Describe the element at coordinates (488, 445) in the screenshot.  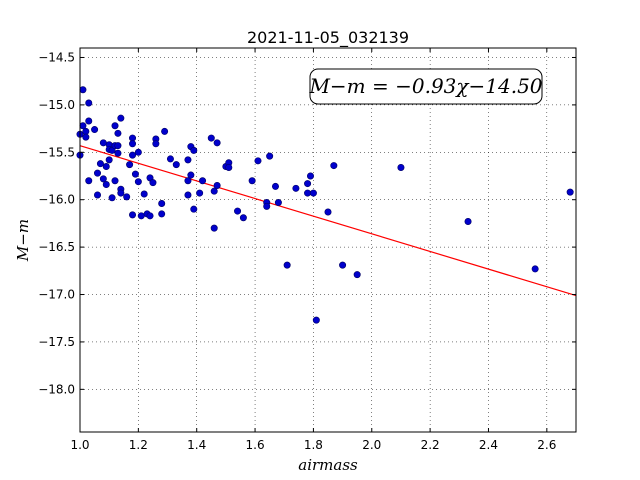
I see `x-tick-label: 2.4` at that location.